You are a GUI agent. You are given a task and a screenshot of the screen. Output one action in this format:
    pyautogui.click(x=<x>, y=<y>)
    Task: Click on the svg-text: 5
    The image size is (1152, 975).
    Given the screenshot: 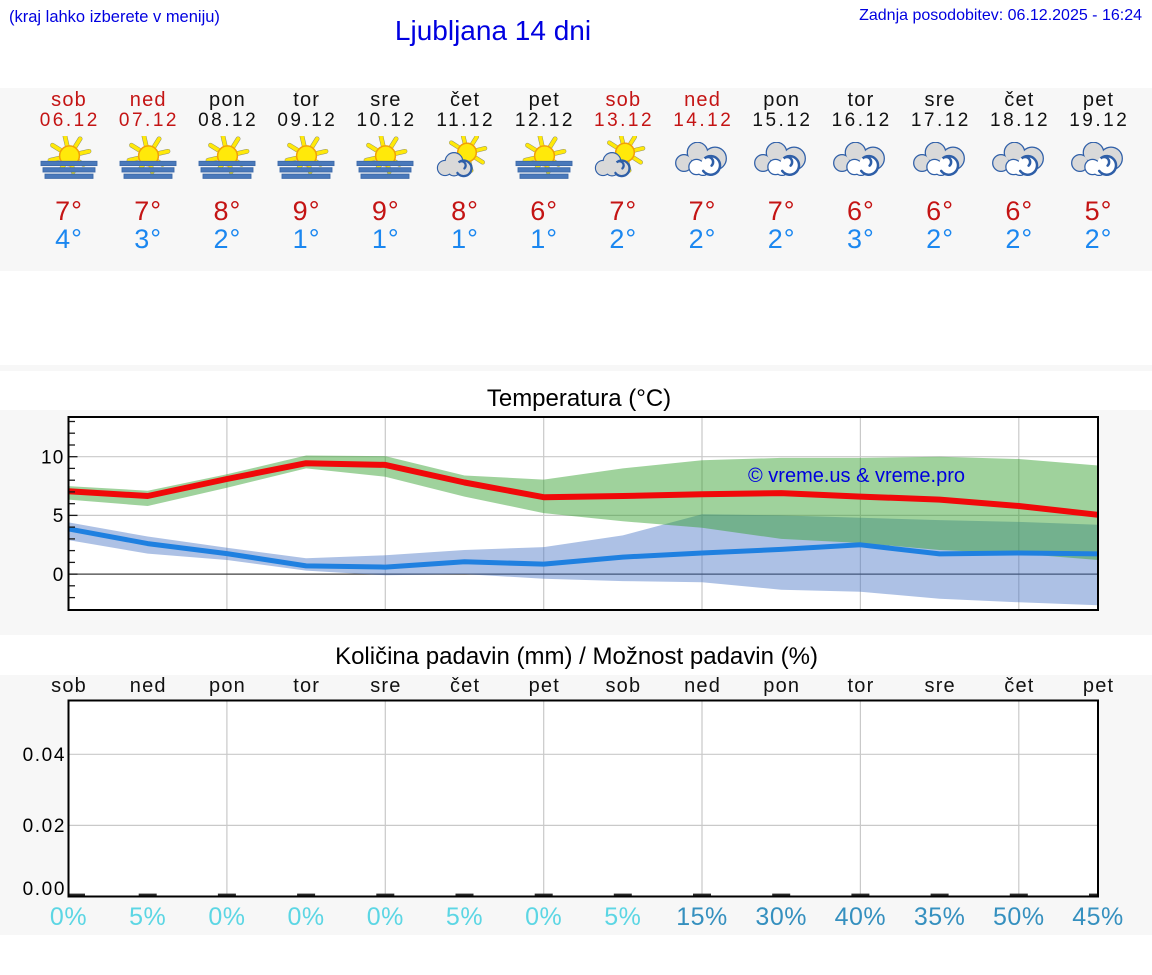 What is the action you would take?
    pyautogui.click(x=59, y=516)
    